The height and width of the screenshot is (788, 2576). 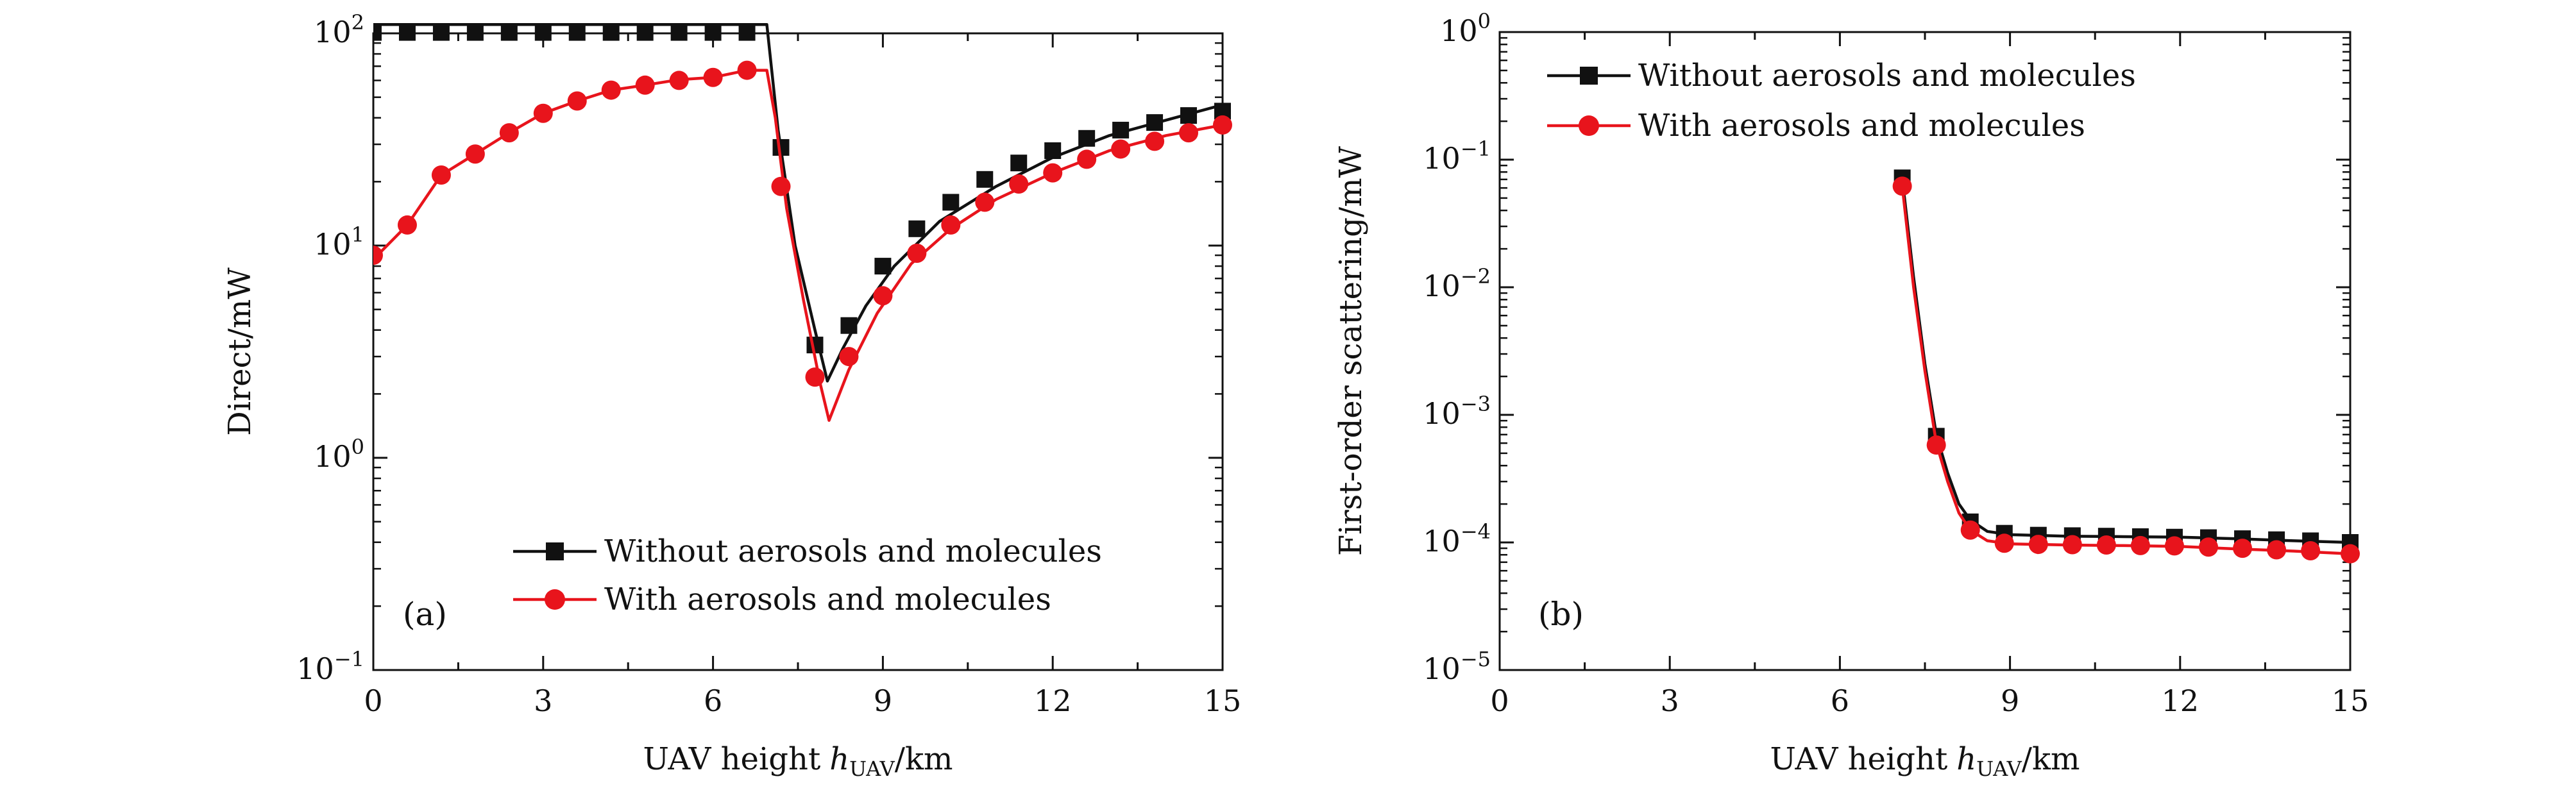 What do you see at coordinates (339, 29) in the screenshot?
I see `y-tick-label: 10²` at bounding box center [339, 29].